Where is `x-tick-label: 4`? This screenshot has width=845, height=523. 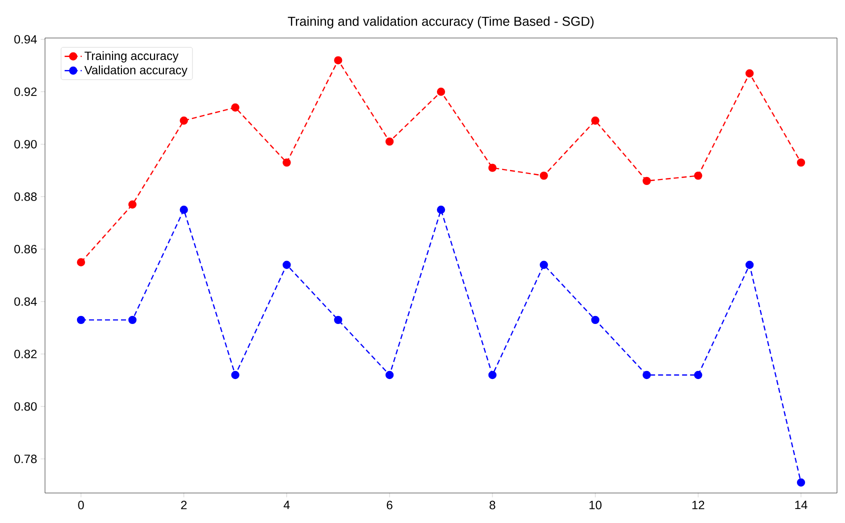
x-tick-label: 4 is located at coordinates (287, 505).